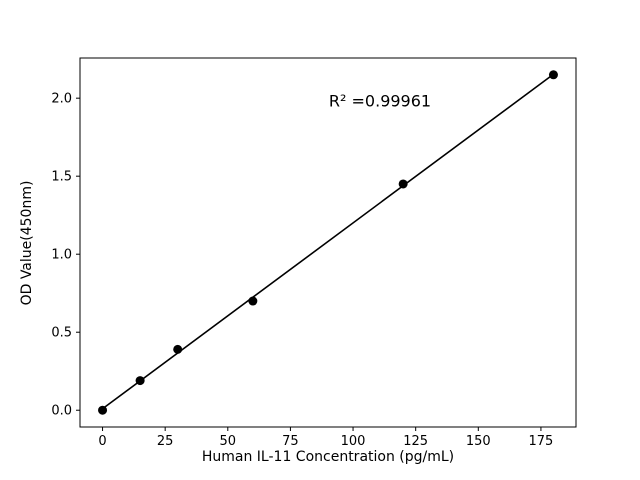 This screenshot has width=640, height=480. Describe the element at coordinates (102, 441) in the screenshot. I see `x-tick-label: 0` at that location.